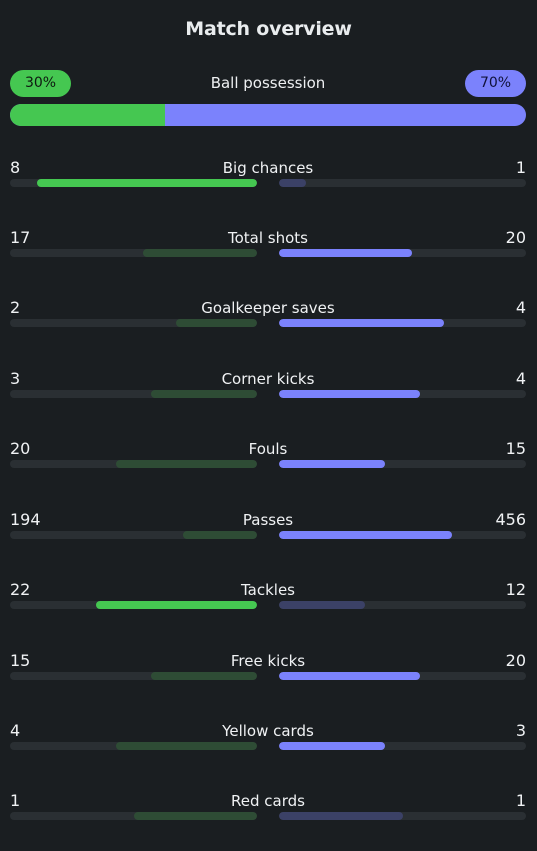 The width and height of the screenshot is (537, 851). I want to click on stat-away-value: 3, so click(520, 730).